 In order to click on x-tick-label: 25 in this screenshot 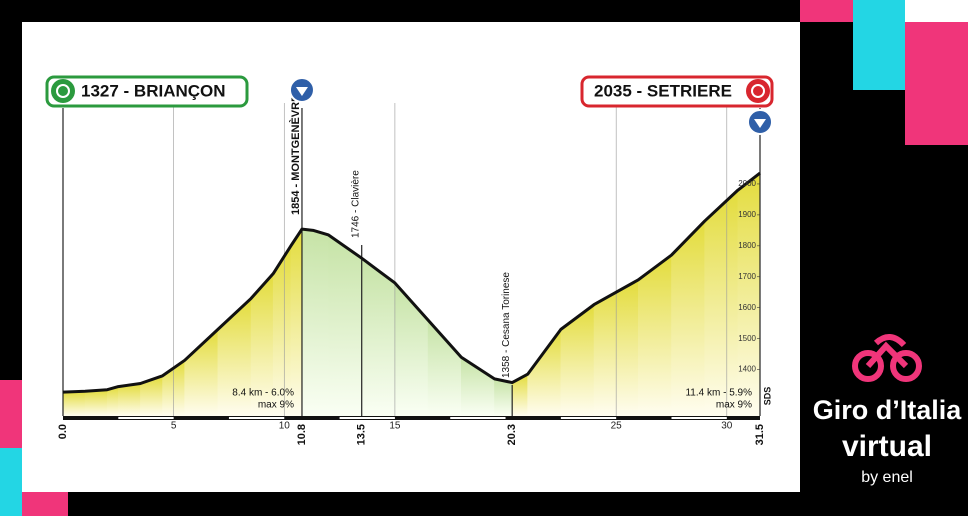, I will do `click(617, 426)`.